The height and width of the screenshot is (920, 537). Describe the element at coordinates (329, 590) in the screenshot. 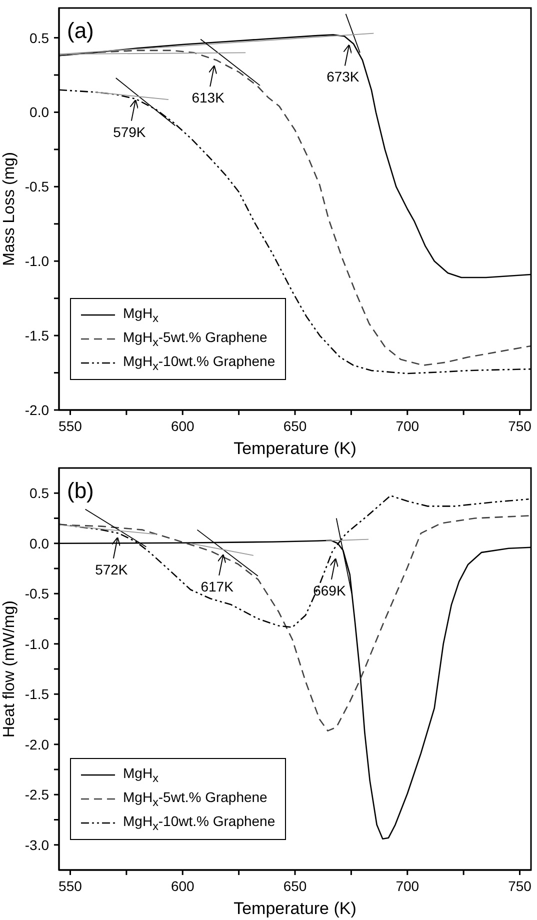

I see `annotation: 669K` at that location.